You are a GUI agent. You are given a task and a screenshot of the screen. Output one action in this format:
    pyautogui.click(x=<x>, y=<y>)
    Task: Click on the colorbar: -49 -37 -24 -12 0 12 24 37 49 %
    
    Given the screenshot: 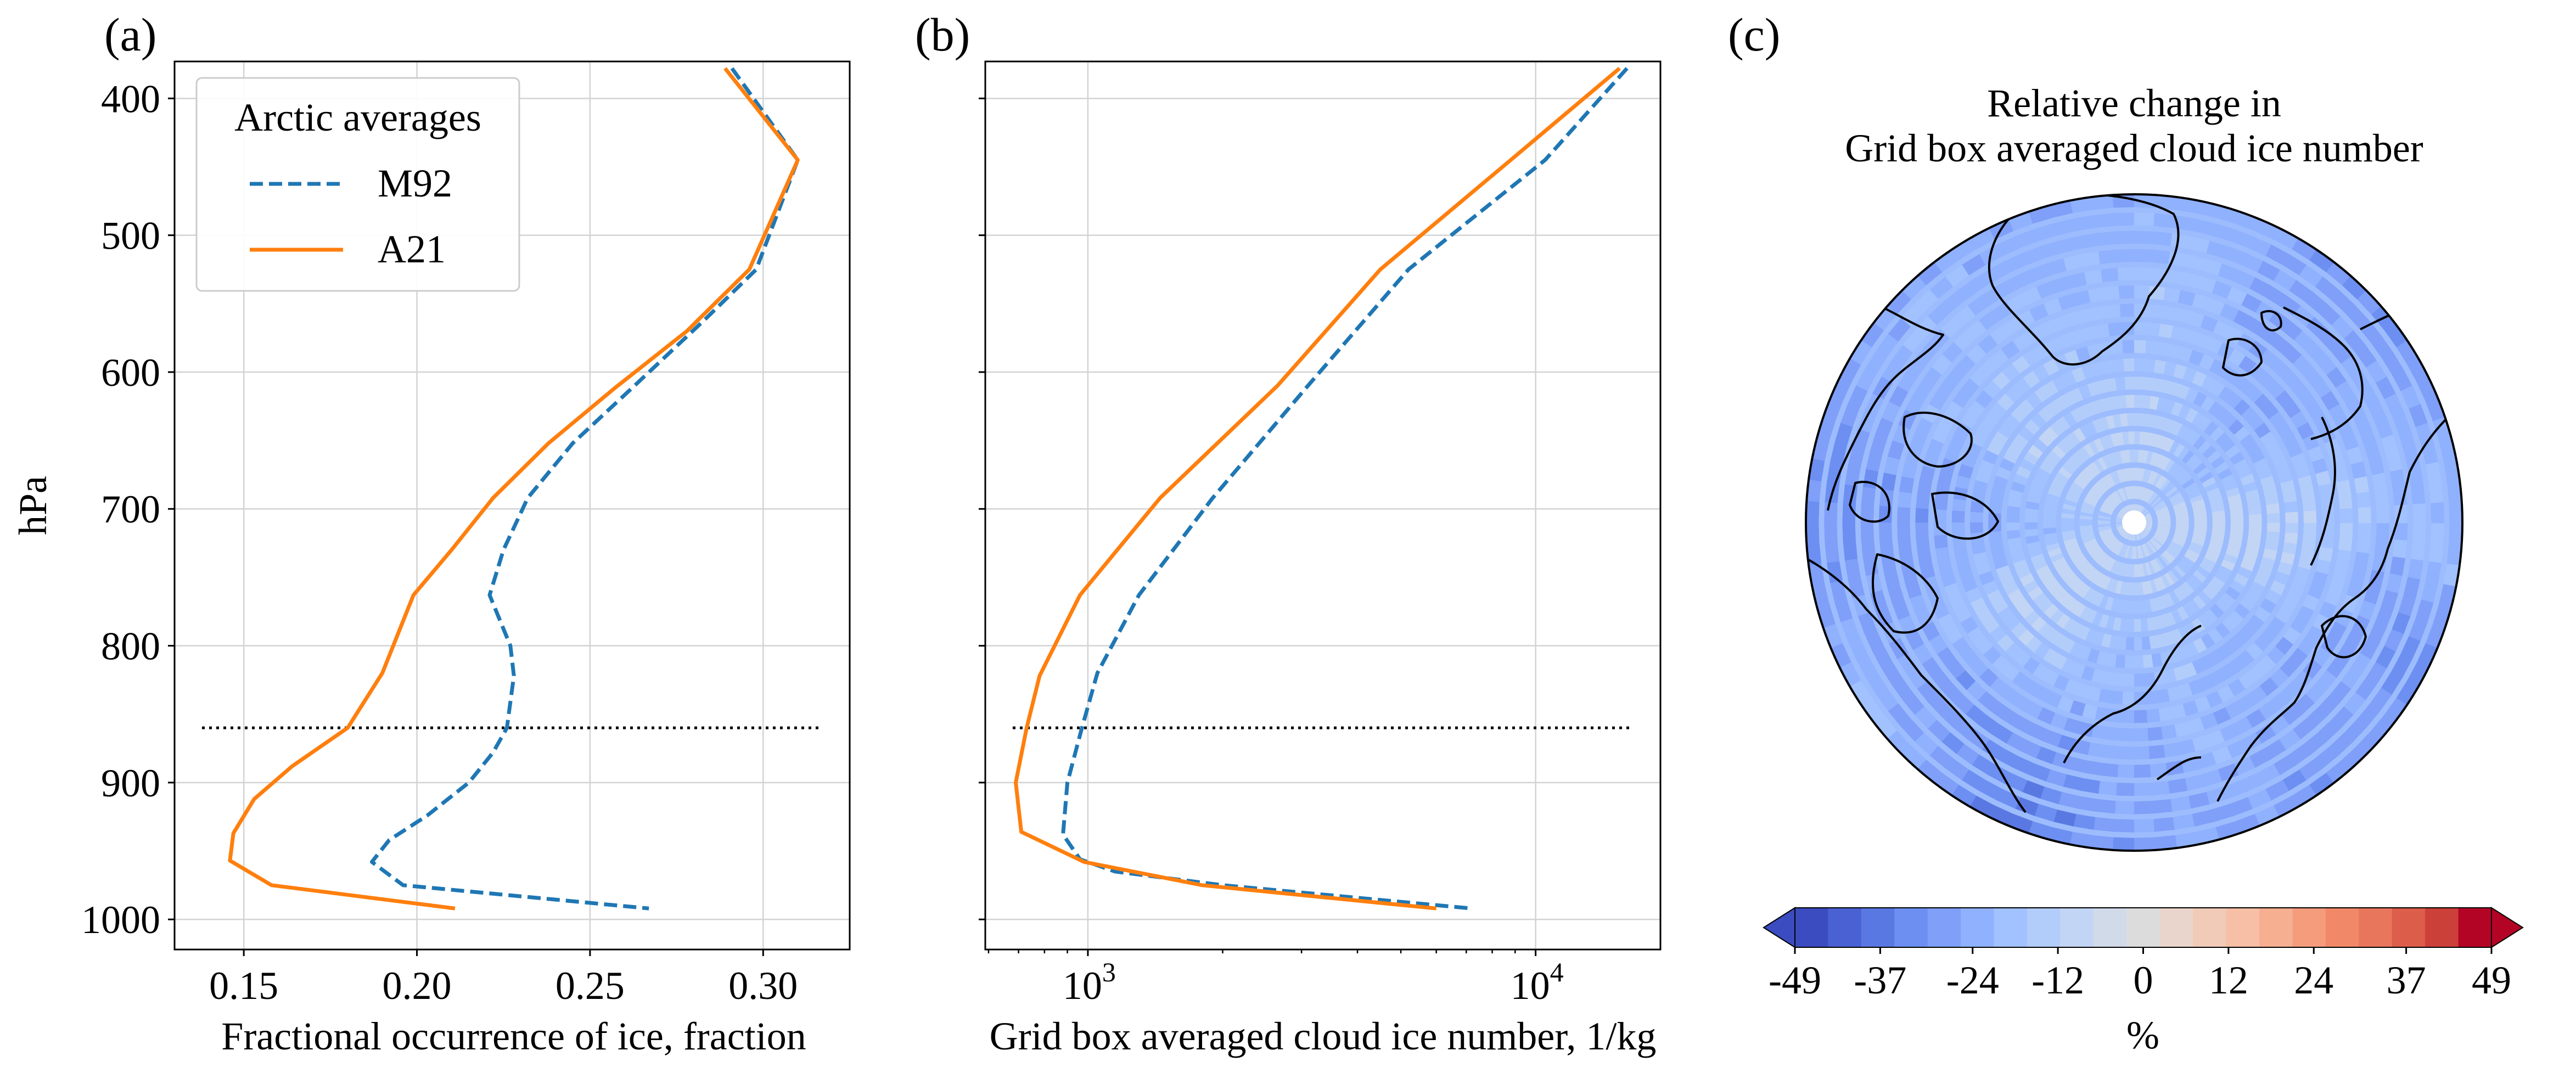 What is the action you would take?
    pyautogui.click(x=2143, y=982)
    